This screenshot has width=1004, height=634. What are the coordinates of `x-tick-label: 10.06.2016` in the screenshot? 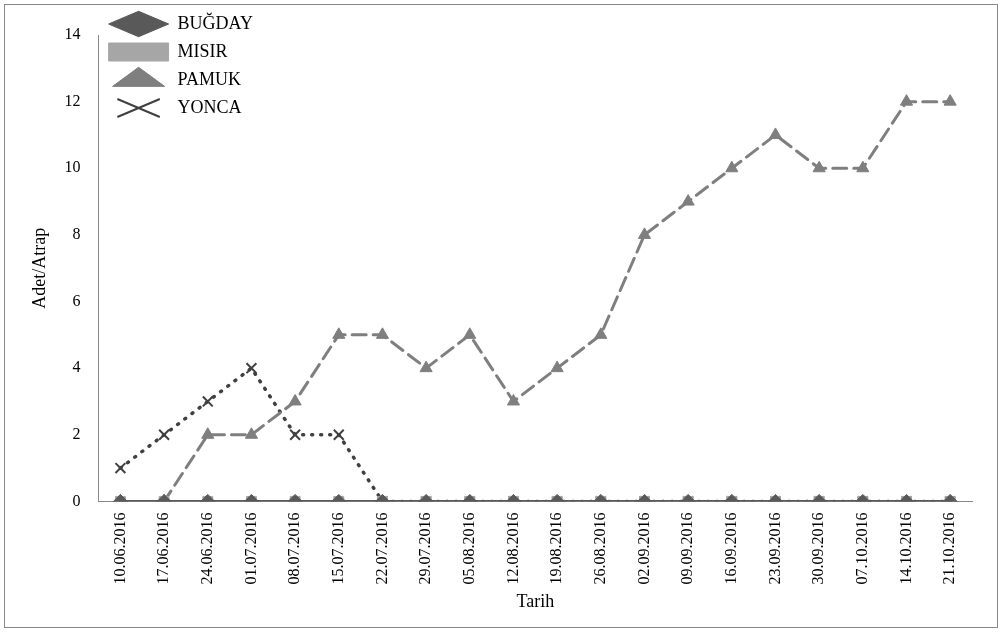 It's located at (119, 548).